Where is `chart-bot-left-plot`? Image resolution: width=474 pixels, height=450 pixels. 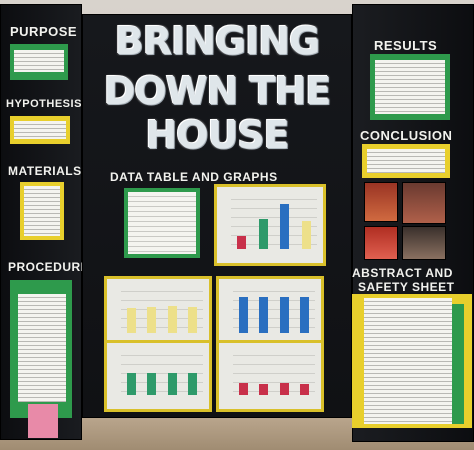 chart-bot-left-plot is located at coordinates (162, 375).